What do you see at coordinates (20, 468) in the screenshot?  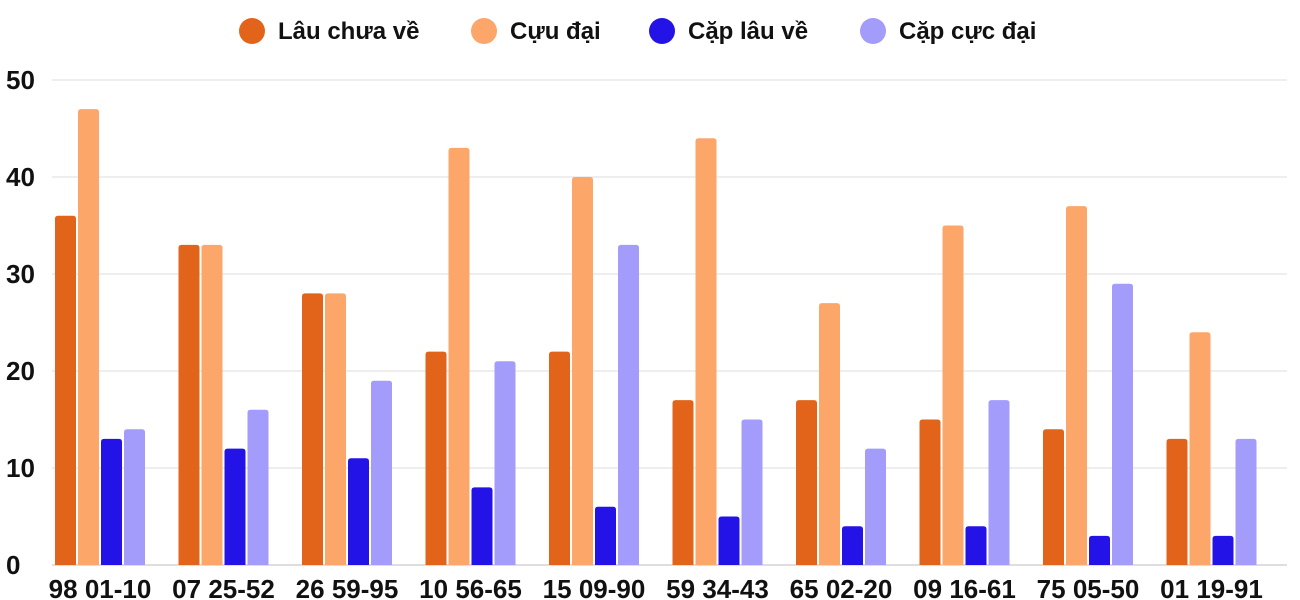 I see `y-tick-label: 10` at bounding box center [20, 468].